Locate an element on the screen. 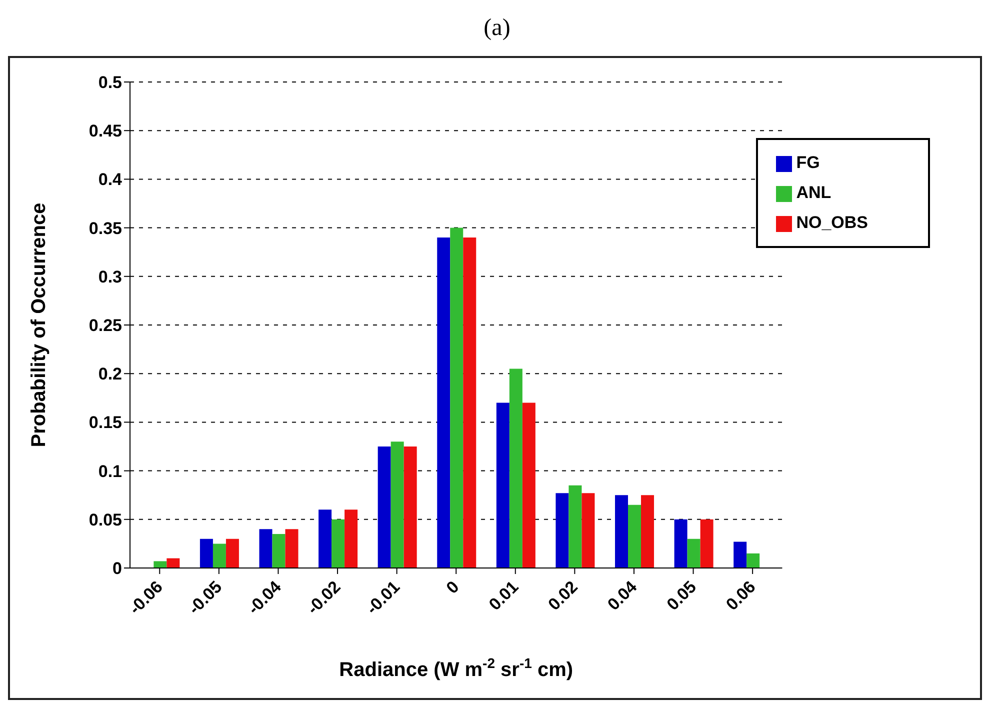 This screenshot has width=994, height=721. y-tick-label: 0.45 is located at coordinates (105, 131).